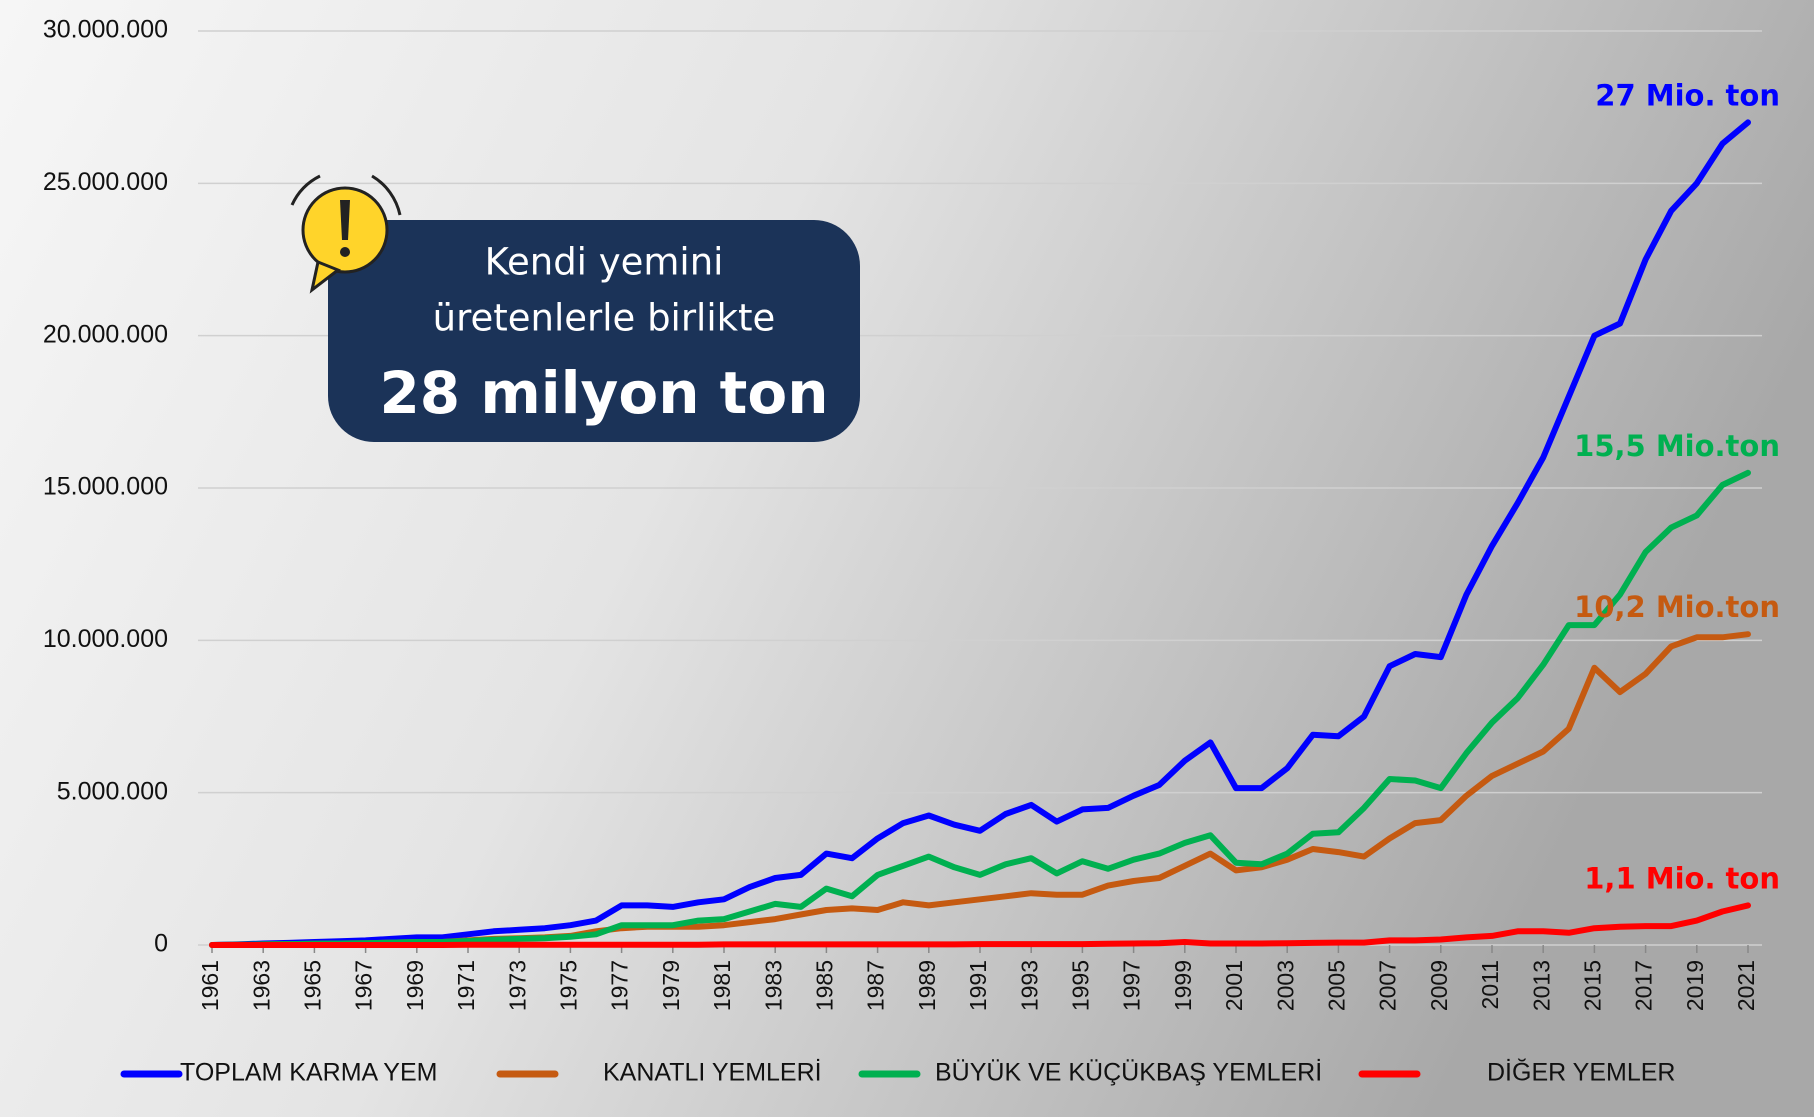 The height and width of the screenshot is (1117, 1814). Describe the element at coordinates (1644, 985) in the screenshot. I see `x-tick-label: 2017` at that location.